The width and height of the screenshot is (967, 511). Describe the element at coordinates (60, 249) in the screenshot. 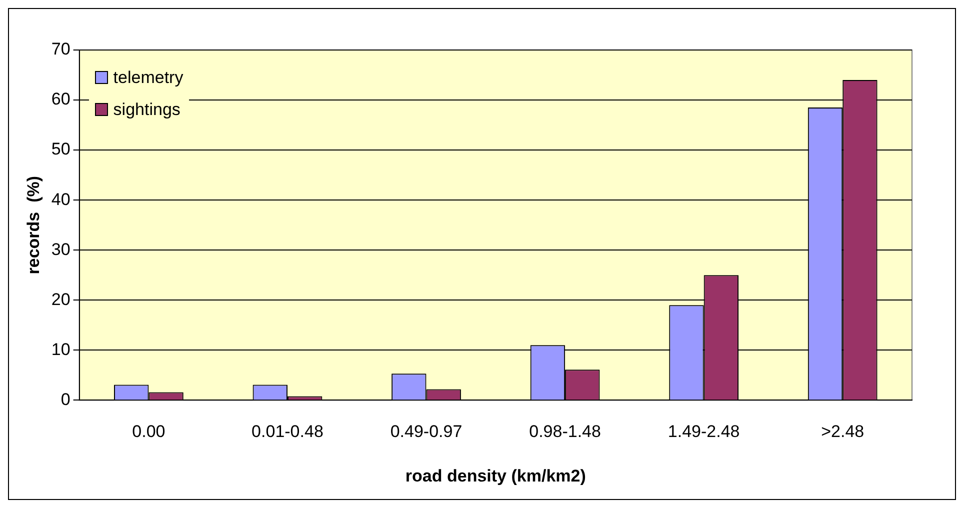

I see `y-tick-label: 30` at that location.